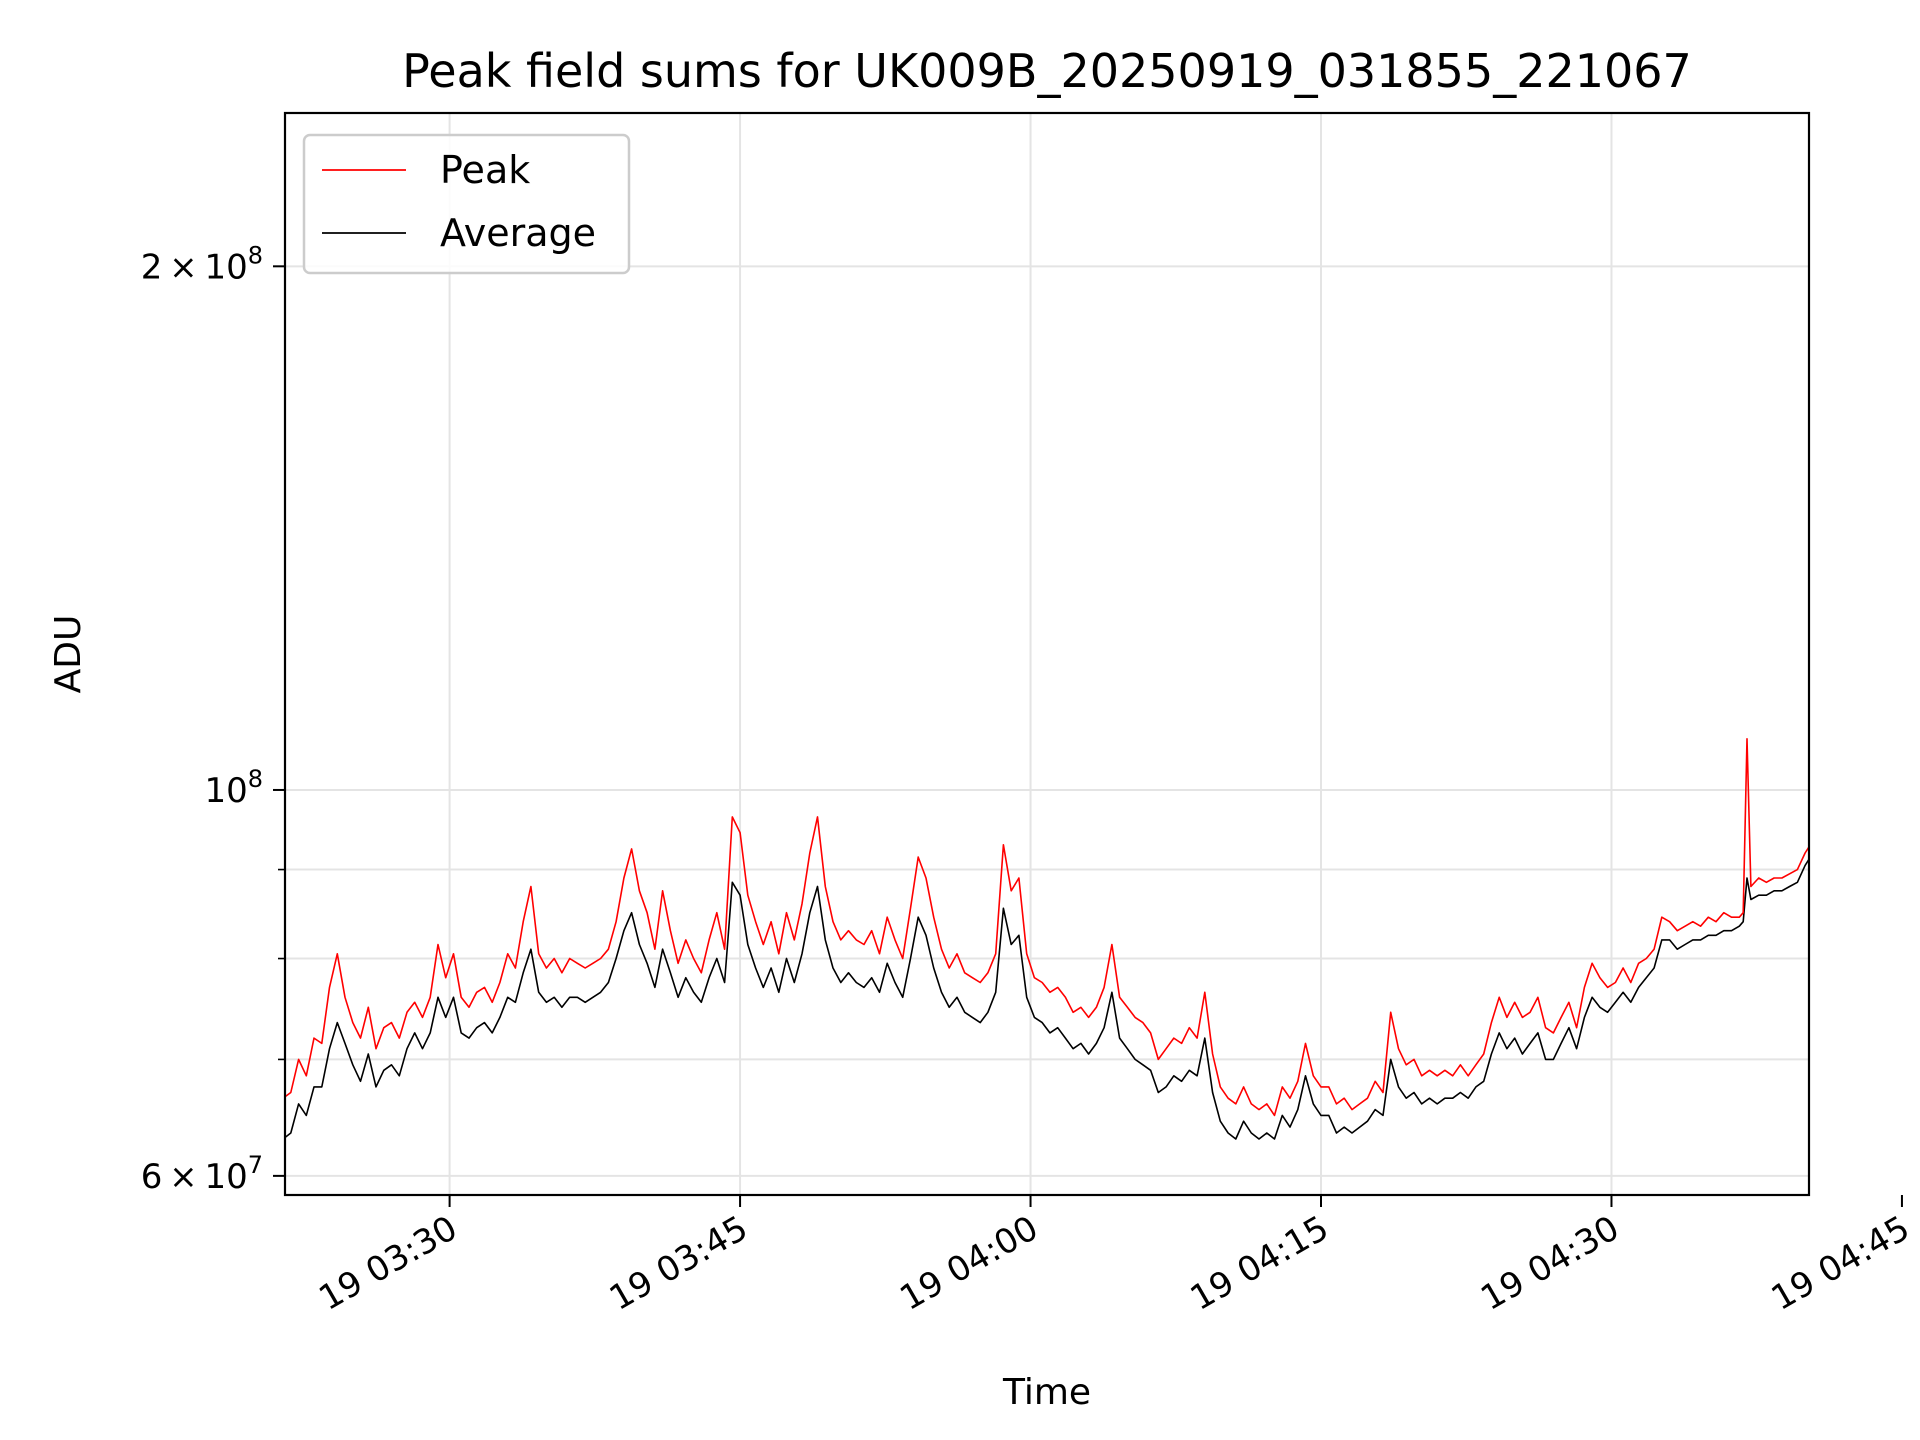 This screenshot has height=1440, width=1920. Describe the element at coordinates (485, 170) in the screenshot. I see `legend-label-peak: Peak` at that location.